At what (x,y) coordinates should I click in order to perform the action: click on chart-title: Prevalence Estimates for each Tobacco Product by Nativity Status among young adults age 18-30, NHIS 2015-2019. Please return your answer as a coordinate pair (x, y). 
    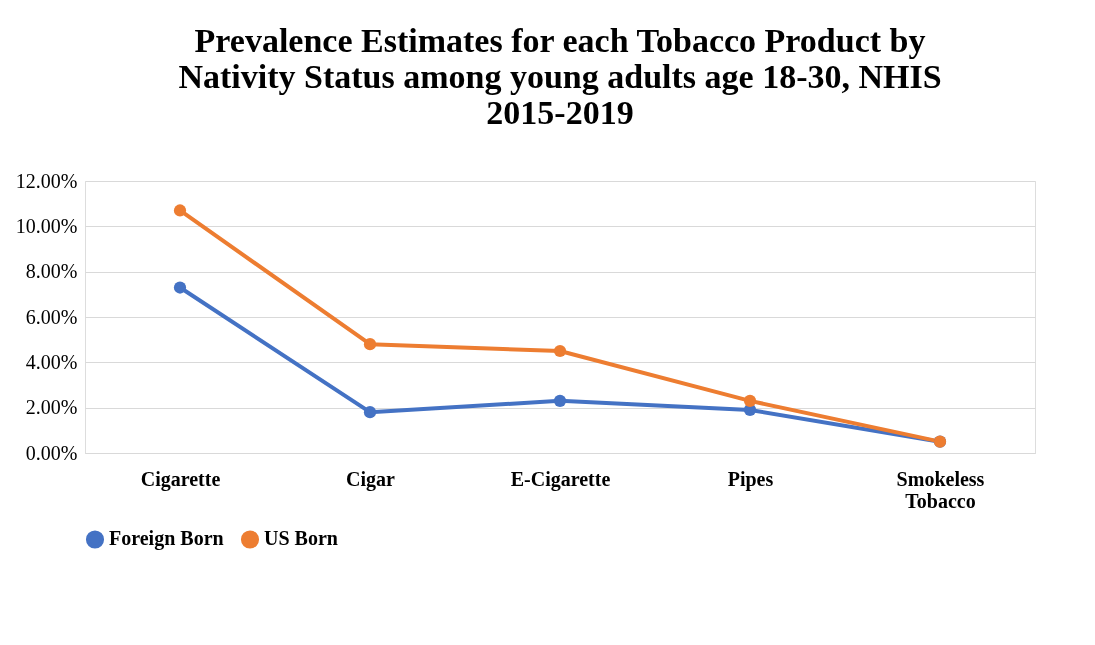
    Looking at the image, I should click on (560, 76).